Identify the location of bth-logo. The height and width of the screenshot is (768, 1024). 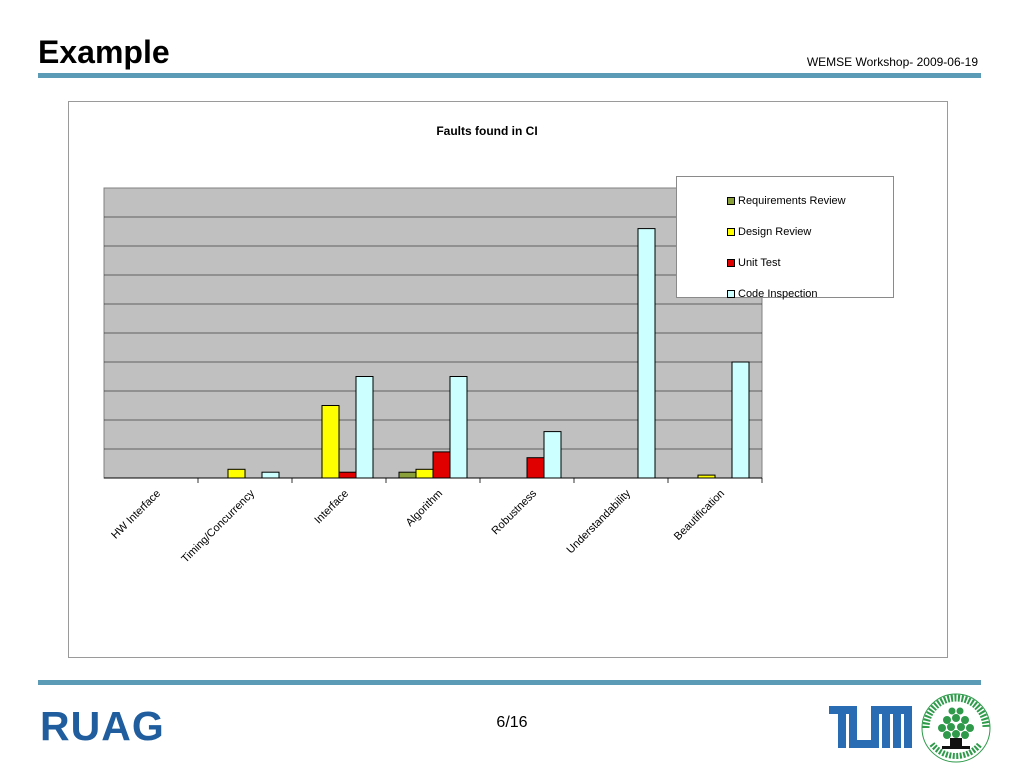
(956, 728).